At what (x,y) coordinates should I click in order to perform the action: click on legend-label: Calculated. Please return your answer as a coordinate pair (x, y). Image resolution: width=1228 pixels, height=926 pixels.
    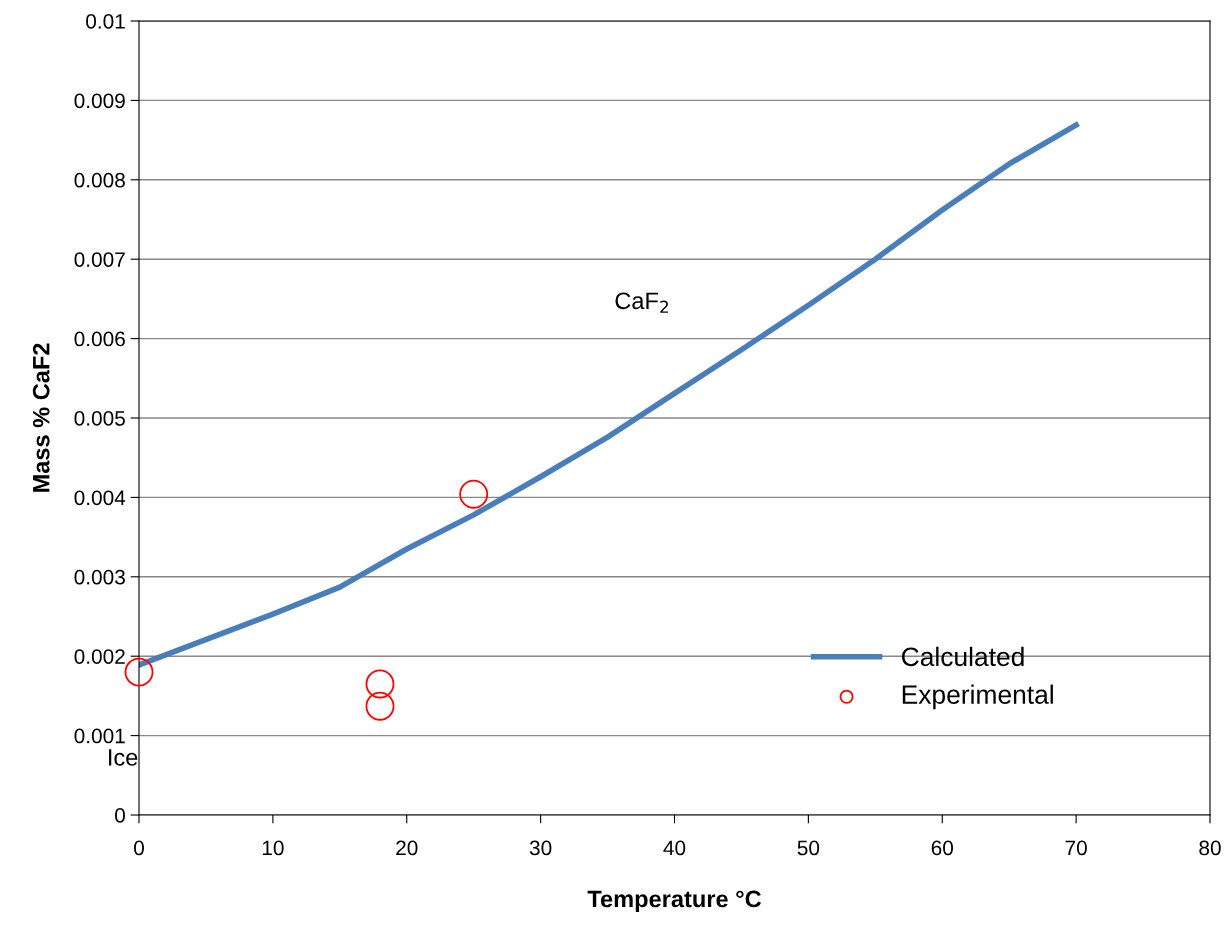
    Looking at the image, I should click on (963, 656).